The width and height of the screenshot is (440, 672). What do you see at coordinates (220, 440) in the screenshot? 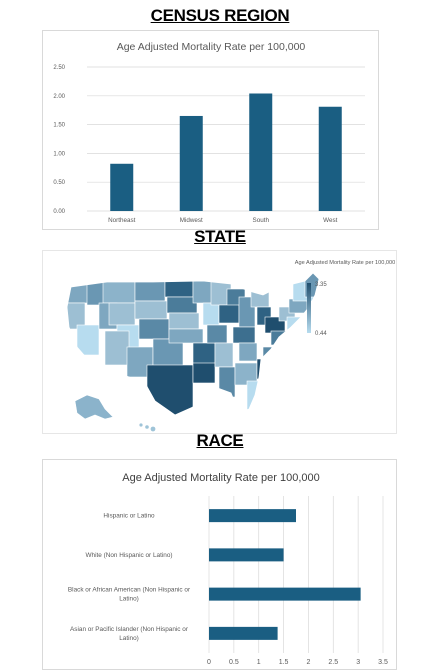
I see `race-title: RACE` at bounding box center [220, 440].